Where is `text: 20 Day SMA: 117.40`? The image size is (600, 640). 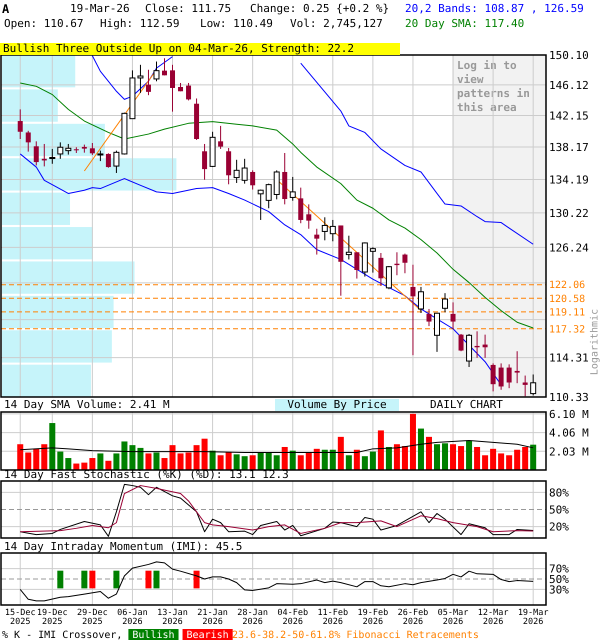 text: 20 Day SMA: 117.40 is located at coordinates (464, 23).